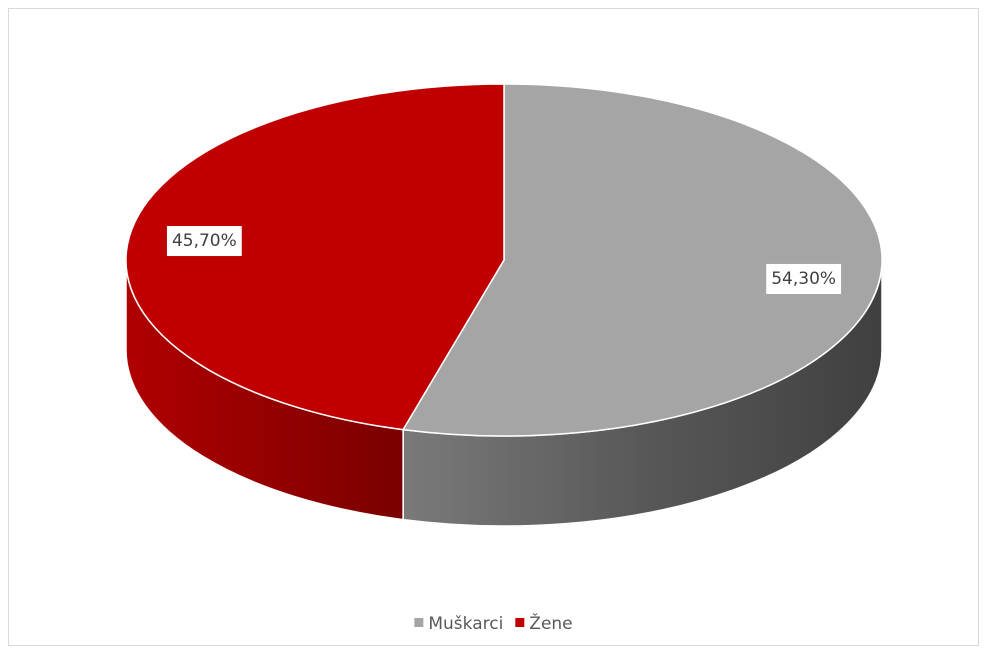 This screenshot has width=987, height=654. What do you see at coordinates (550, 623) in the screenshot?
I see `legend-label: Žene` at bounding box center [550, 623].